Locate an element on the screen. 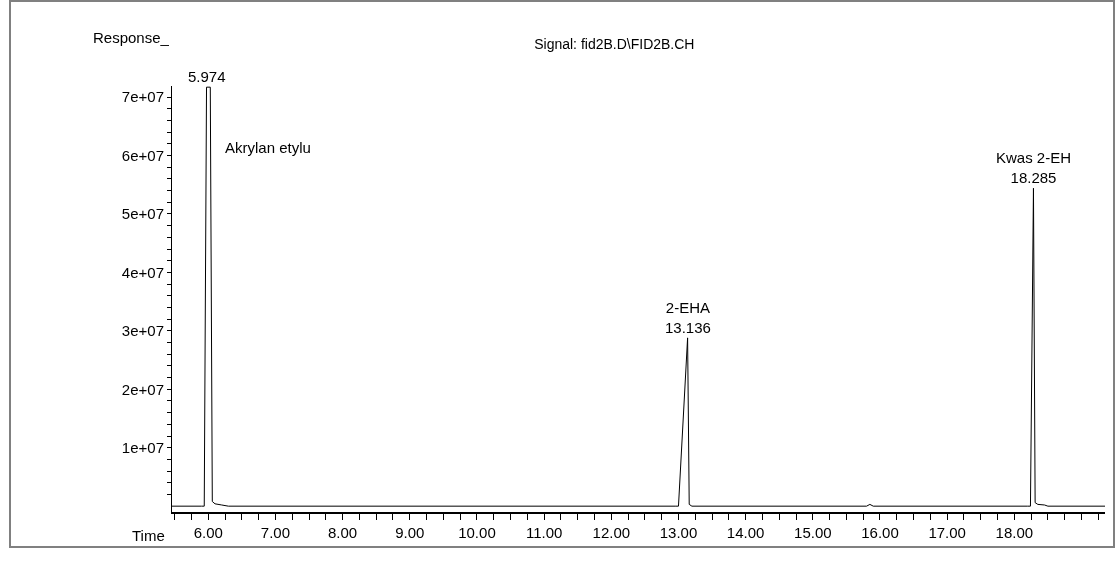 This screenshot has width=1117, height=565. x-tick-label: 6.00 is located at coordinates (208, 532).